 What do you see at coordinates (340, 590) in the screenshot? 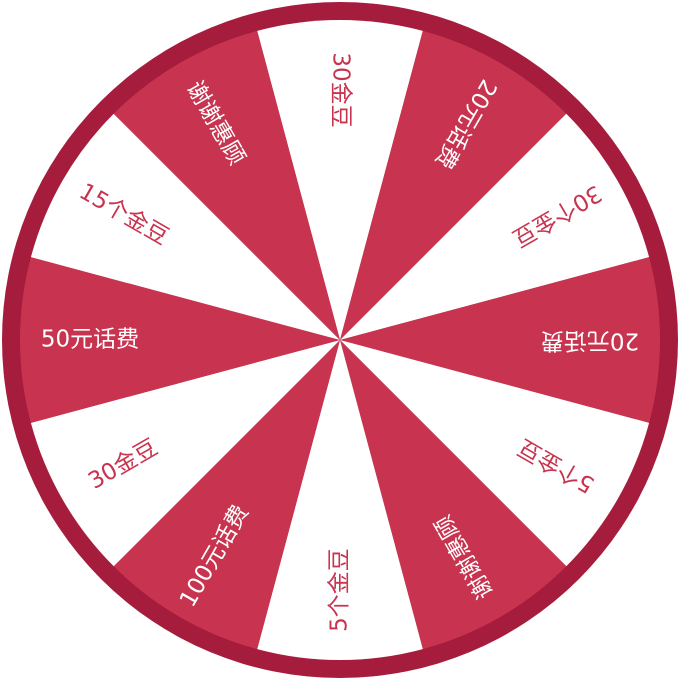
I see `wheel-segment-label: 5个金豆` at bounding box center [340, 590].